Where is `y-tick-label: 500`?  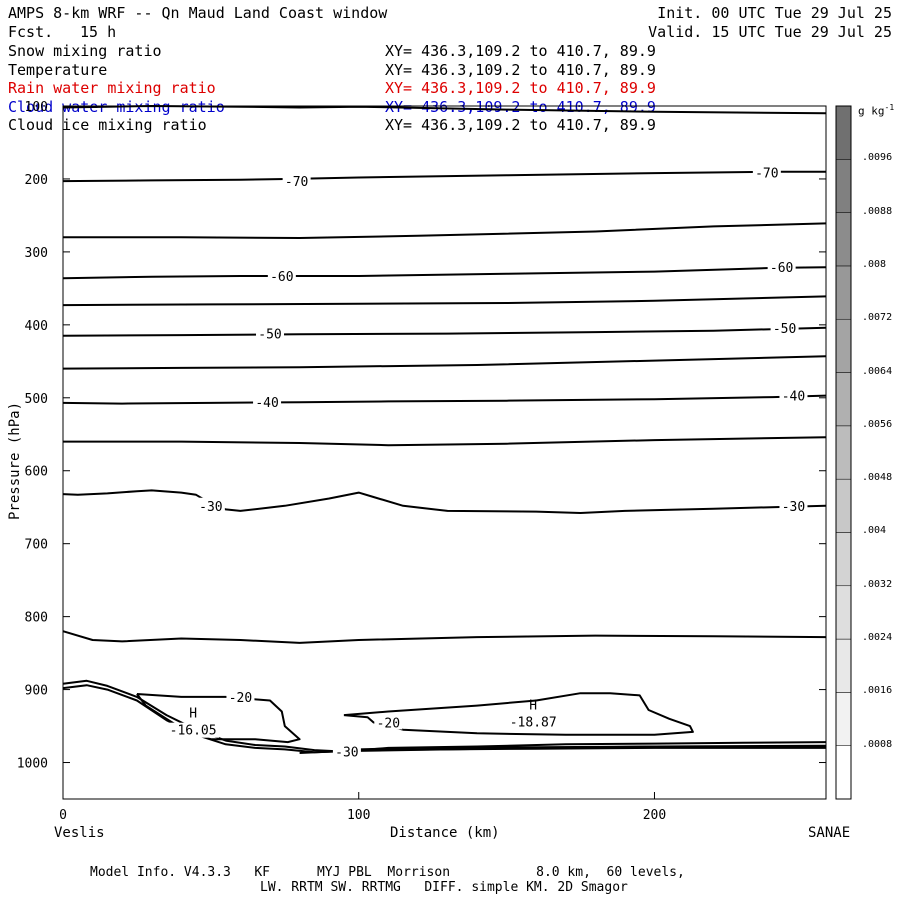
y-tick-label: 500 is located at coordinates (36, 399).